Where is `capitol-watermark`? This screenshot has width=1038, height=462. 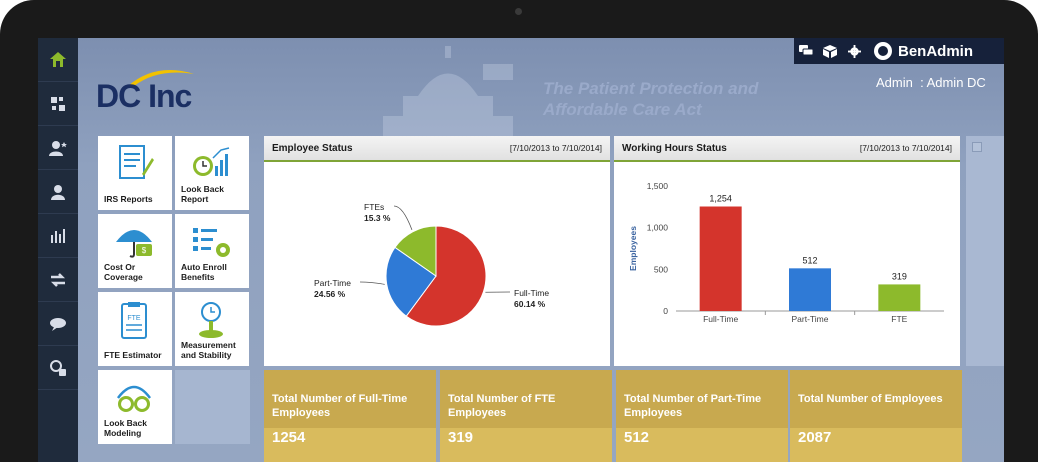 capitol-watermark is located at coordinates (448, 93).